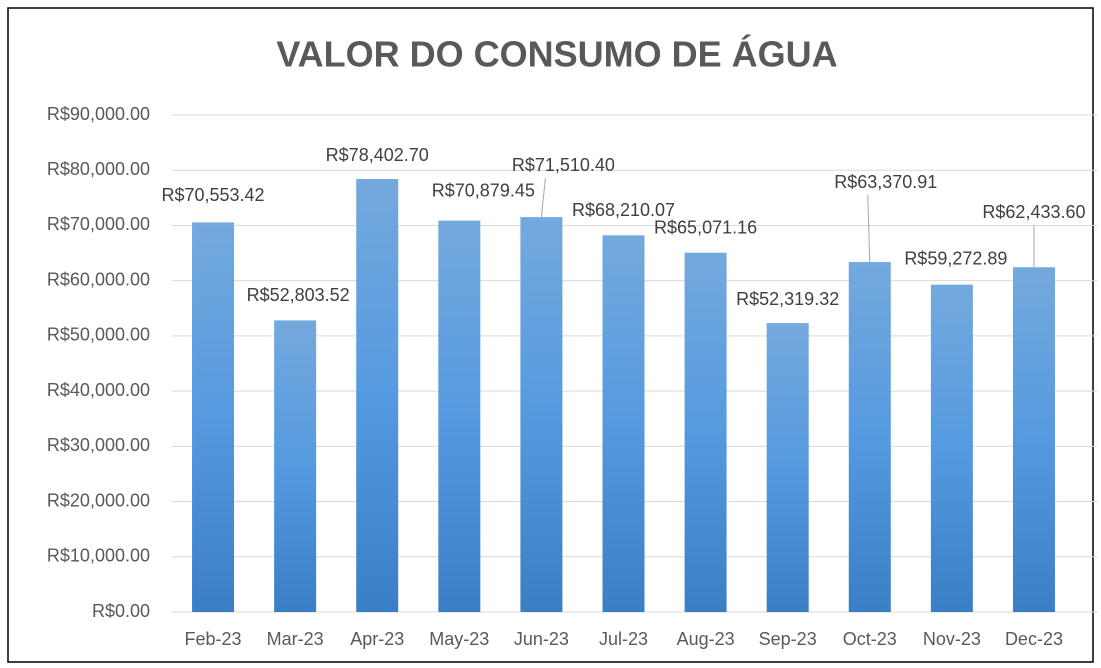 This screenshot has height=668, width=1101. Describe the element at coordinates (706, 639) in the screenshot. I see `x-tick-label: Aug-23` at that location.